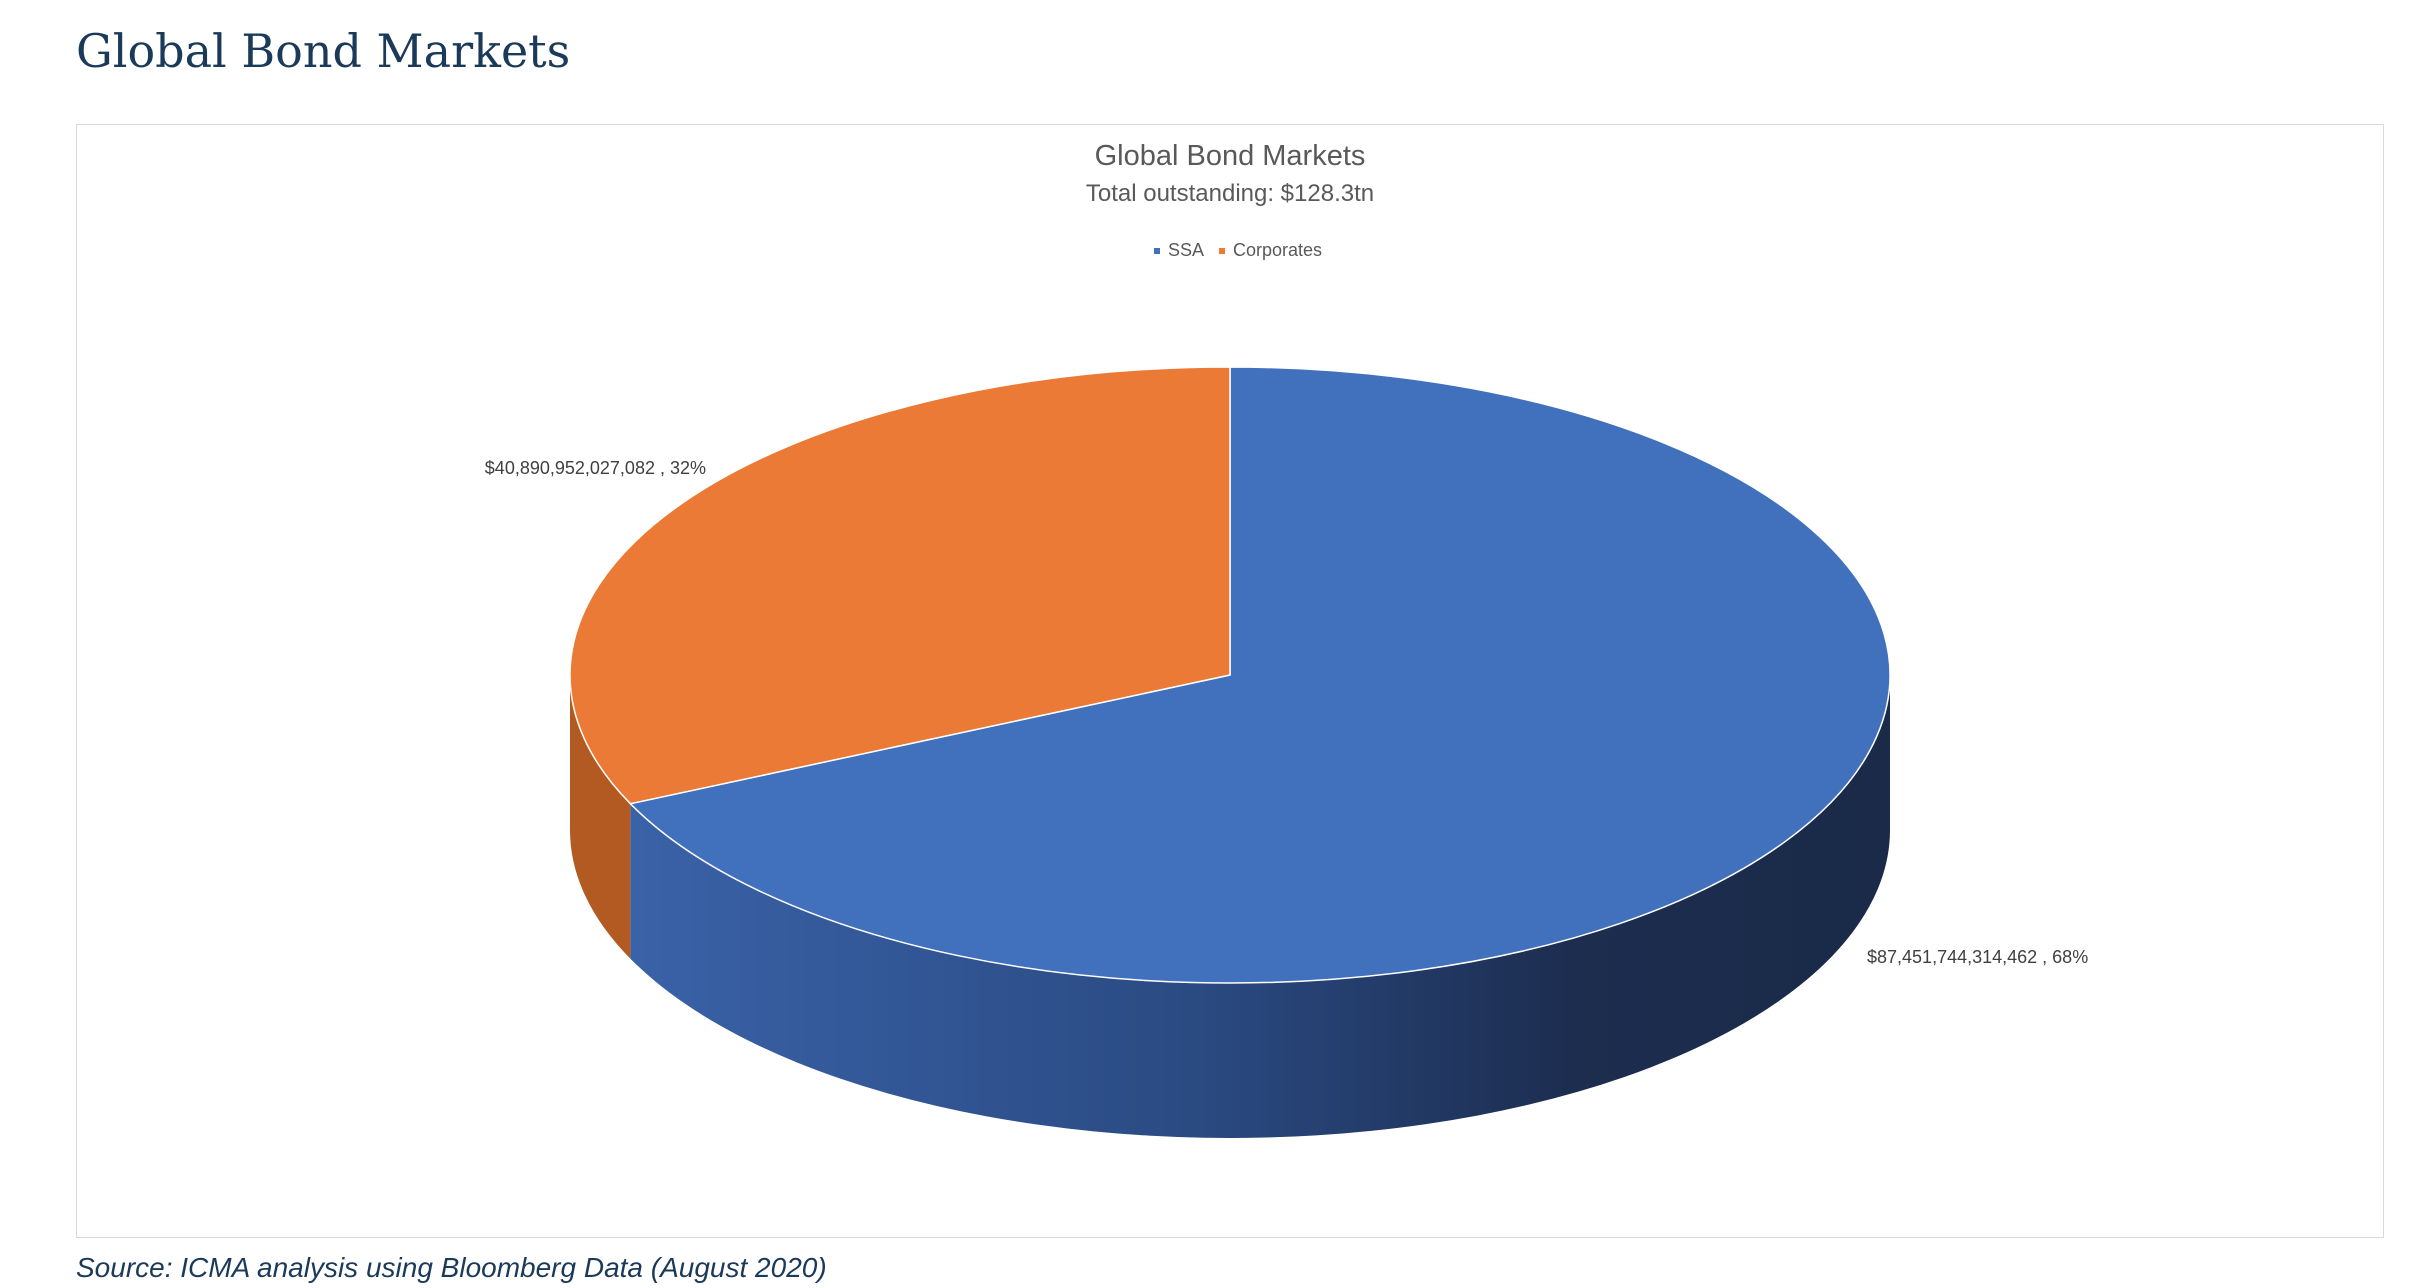  What do you see at coordinates (1277, 250) in the screenshot?
I see `legend-label-corporates: Corporates` at bounding box center [1277, 250].